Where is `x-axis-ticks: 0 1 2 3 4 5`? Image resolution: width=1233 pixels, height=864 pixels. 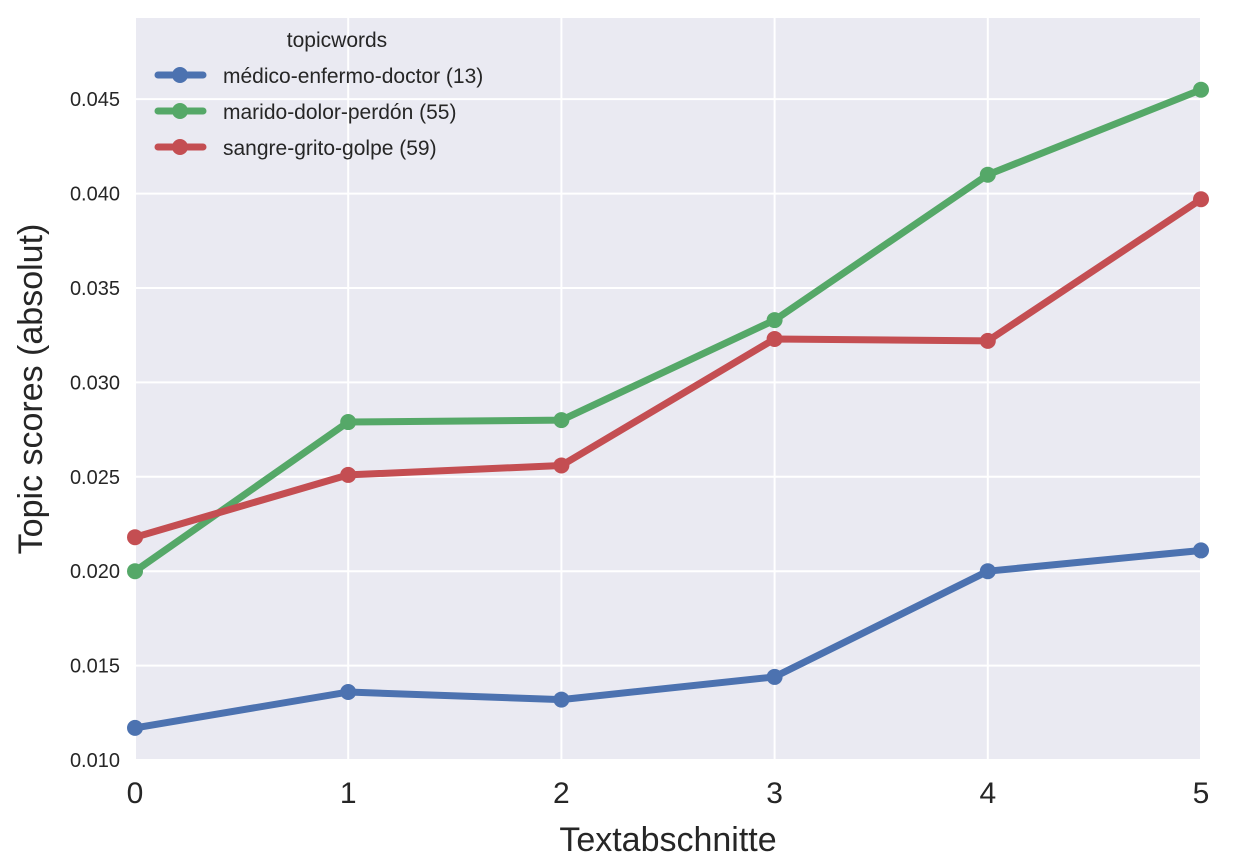
x-axis-ticks: 0 1 2 3 4 5 is located at coordinates (668, 793).